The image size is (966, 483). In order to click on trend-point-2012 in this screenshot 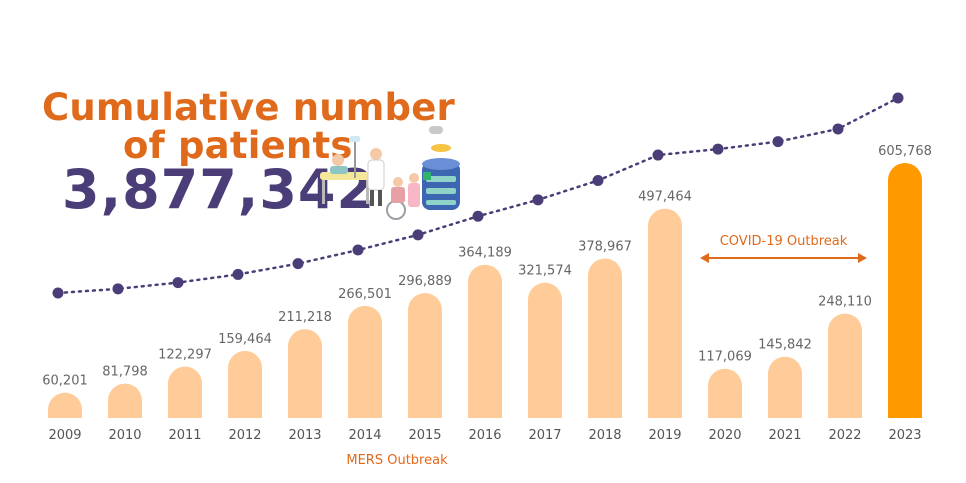, I will do `click(238, 274)`.